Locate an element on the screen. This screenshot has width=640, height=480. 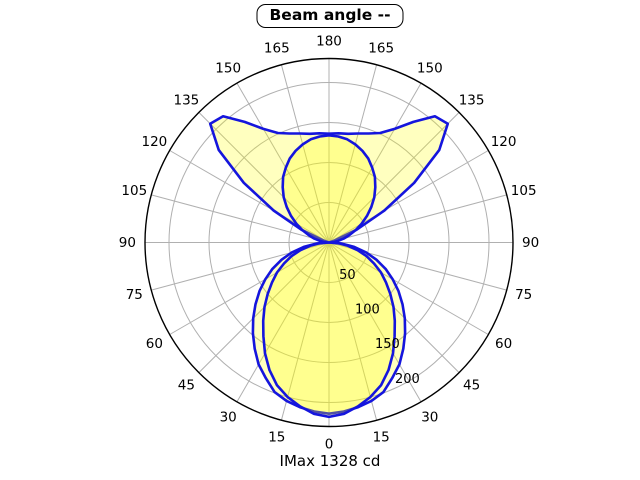
photometric-curve-plane-c90-c270 is located at coordinates (329, 276).